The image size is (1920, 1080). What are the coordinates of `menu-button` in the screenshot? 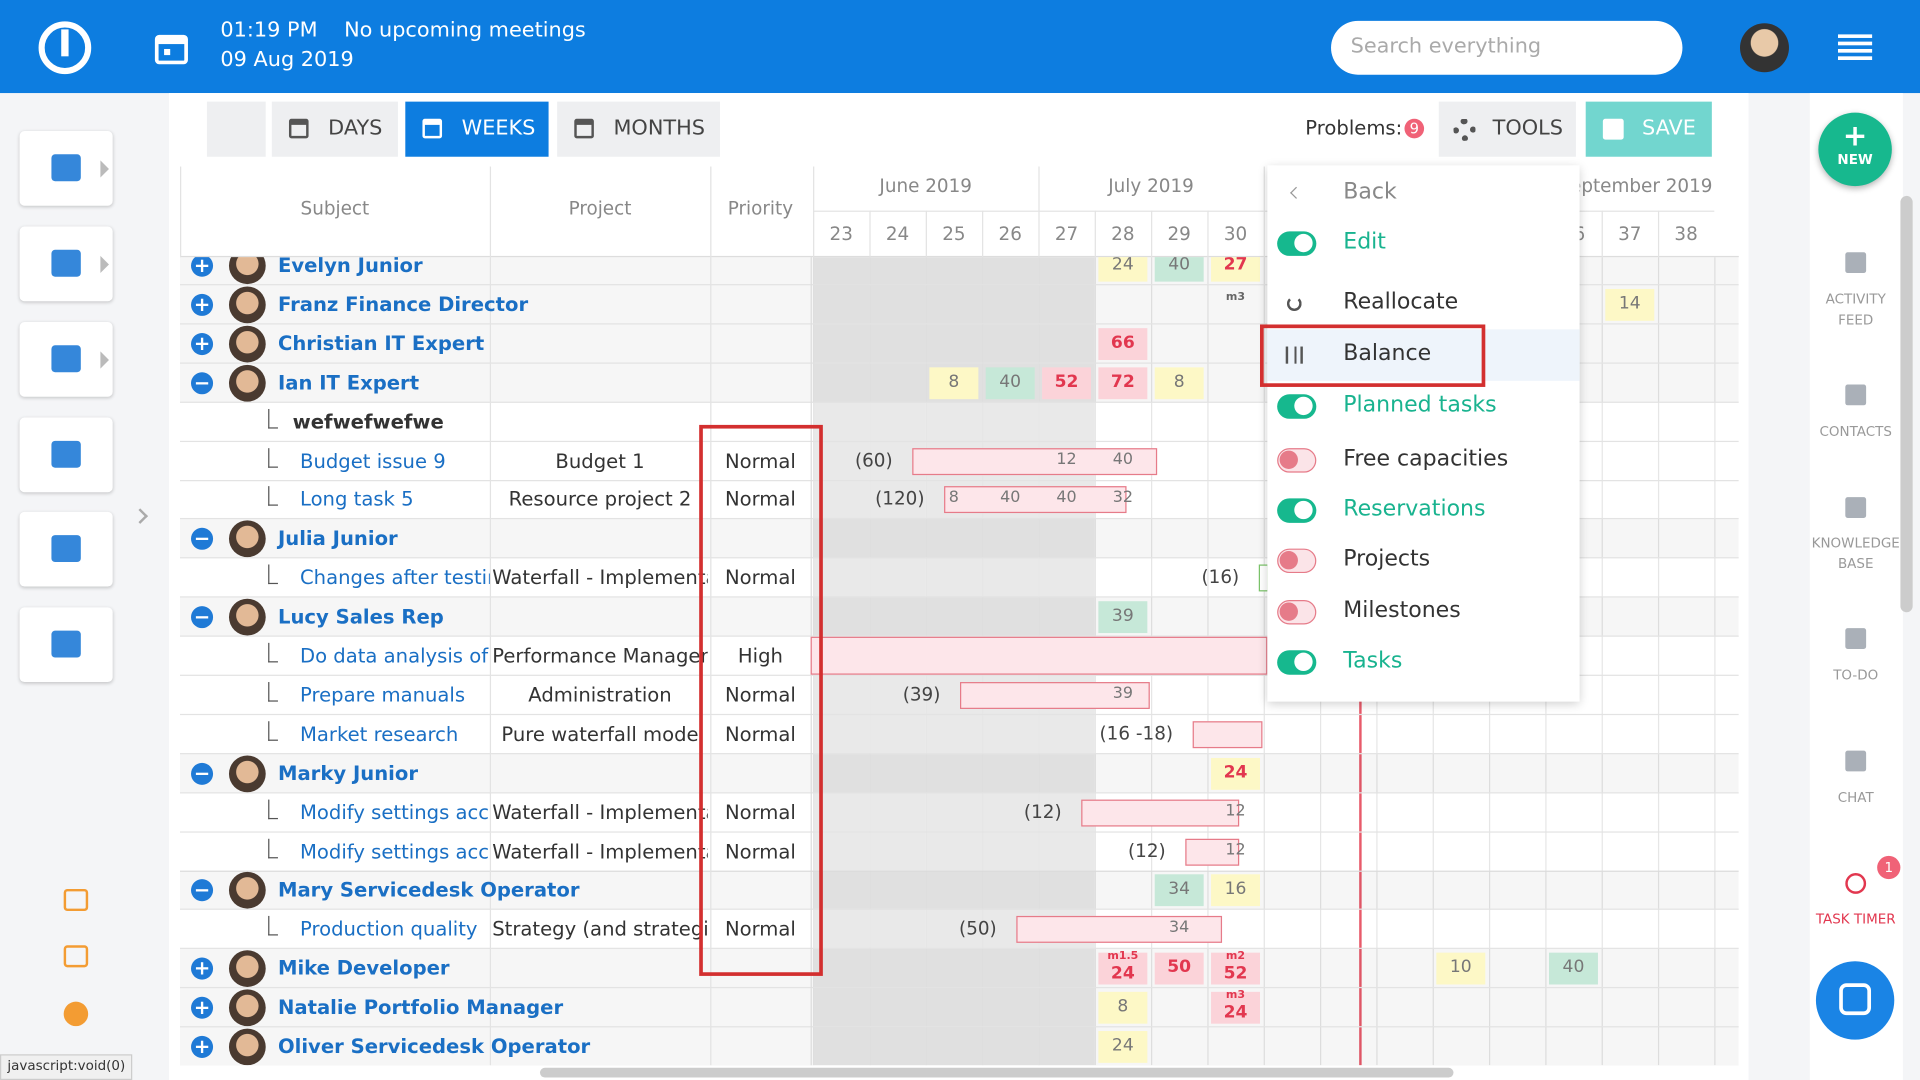 It's located at (1855, 47).